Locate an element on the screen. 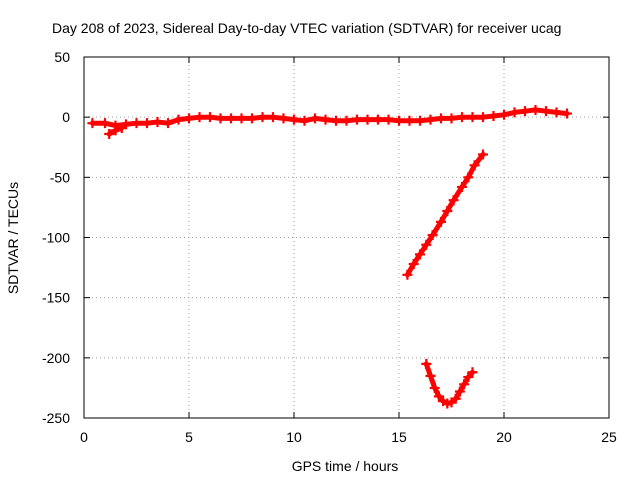  y-tick-label: 50 is located at coordinates (62, 57).